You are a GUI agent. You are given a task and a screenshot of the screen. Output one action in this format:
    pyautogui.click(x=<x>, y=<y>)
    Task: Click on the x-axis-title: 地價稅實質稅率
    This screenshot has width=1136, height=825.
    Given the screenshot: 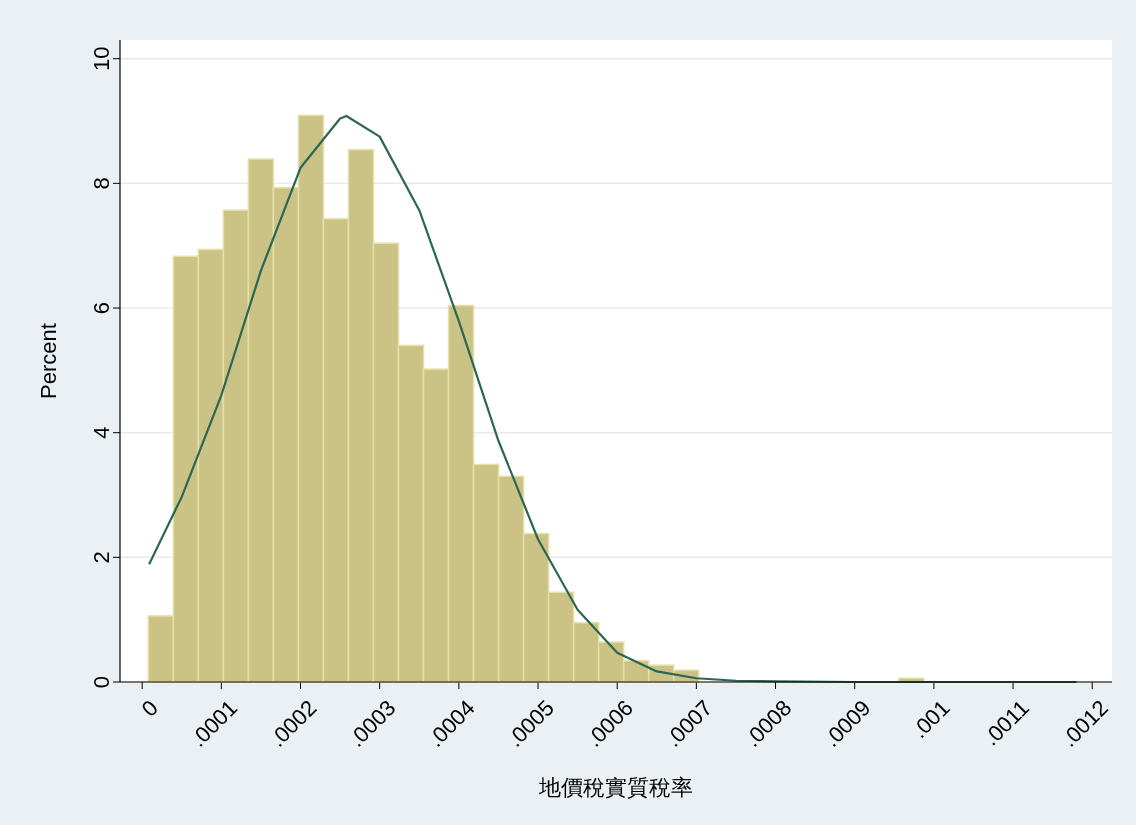 What is the action you would take?
    pyautogui.click(x=615, y=787)
    